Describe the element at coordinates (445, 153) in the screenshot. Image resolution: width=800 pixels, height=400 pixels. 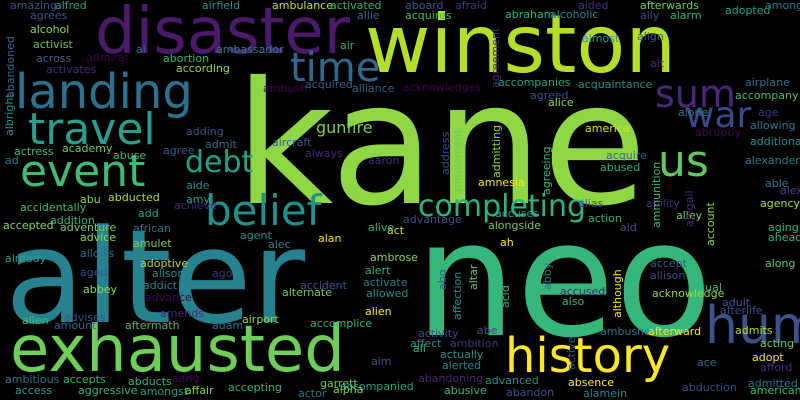
I see `word: address` at that location.